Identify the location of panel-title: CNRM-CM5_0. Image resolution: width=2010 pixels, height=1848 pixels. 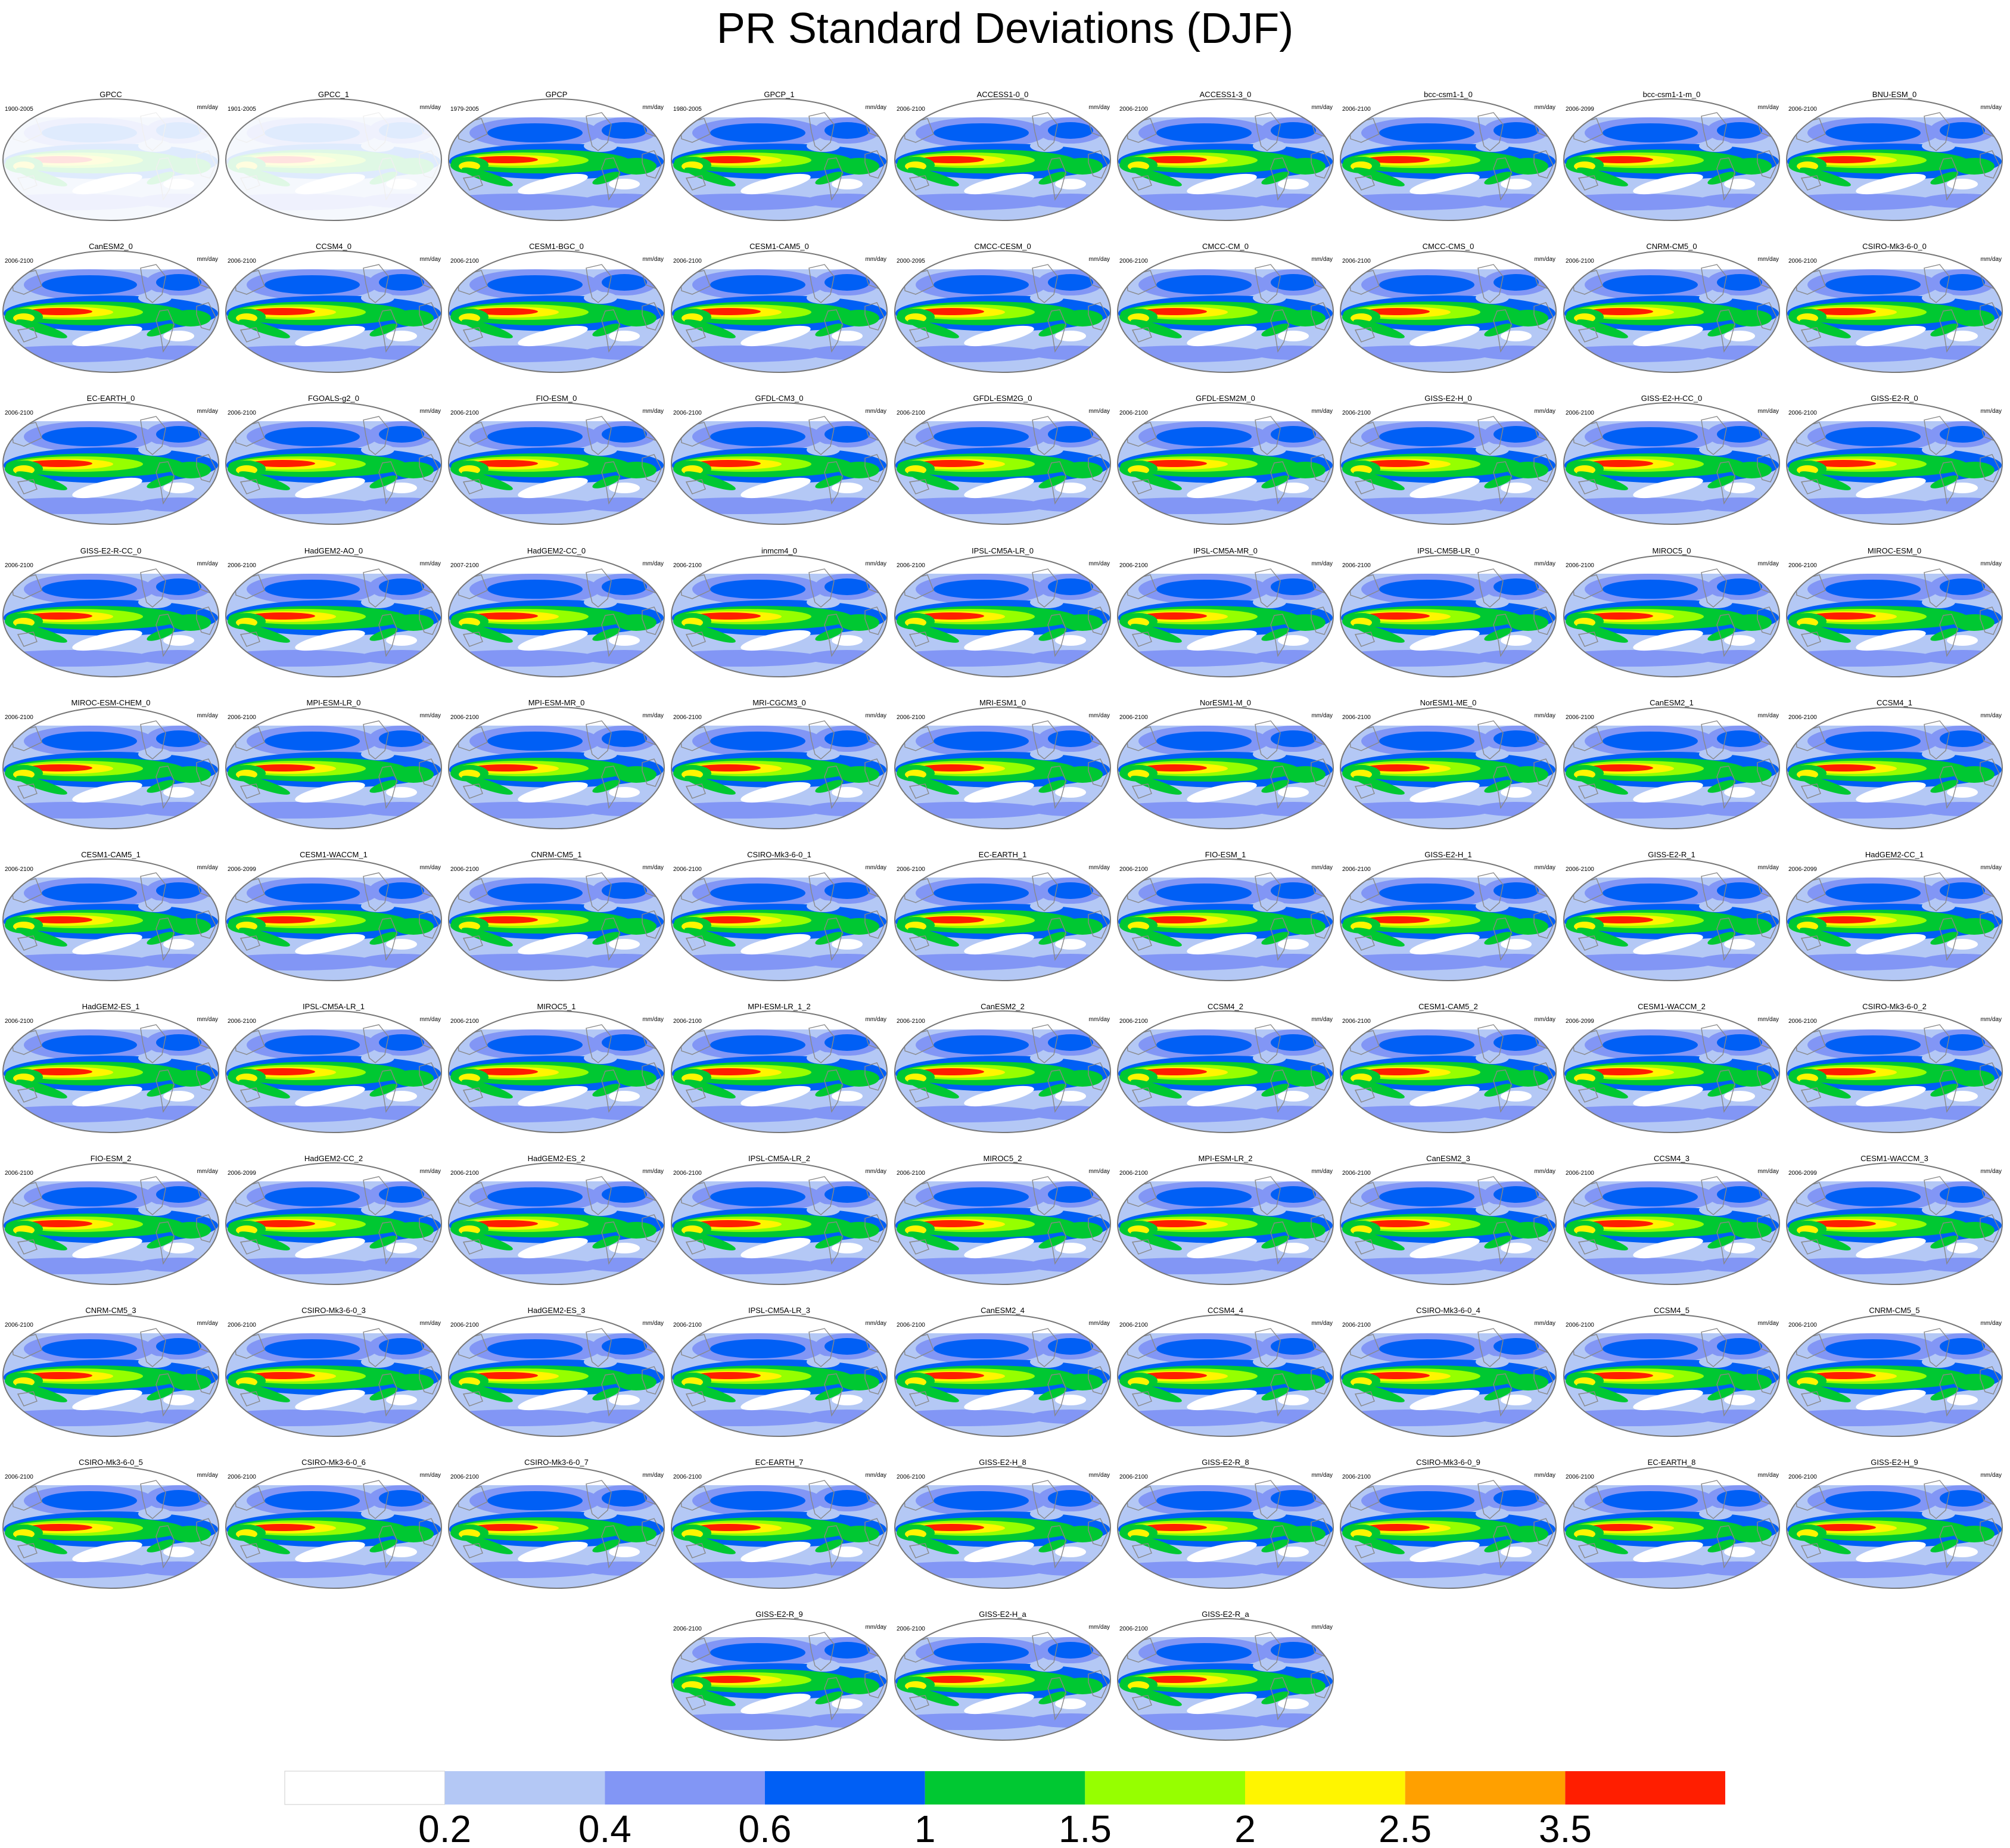
(1671, 246).